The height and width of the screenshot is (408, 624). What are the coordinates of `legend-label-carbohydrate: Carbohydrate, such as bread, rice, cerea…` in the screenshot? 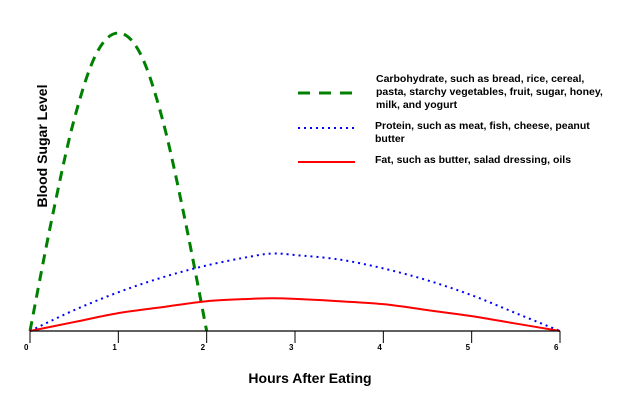 It's located at (489, 92).